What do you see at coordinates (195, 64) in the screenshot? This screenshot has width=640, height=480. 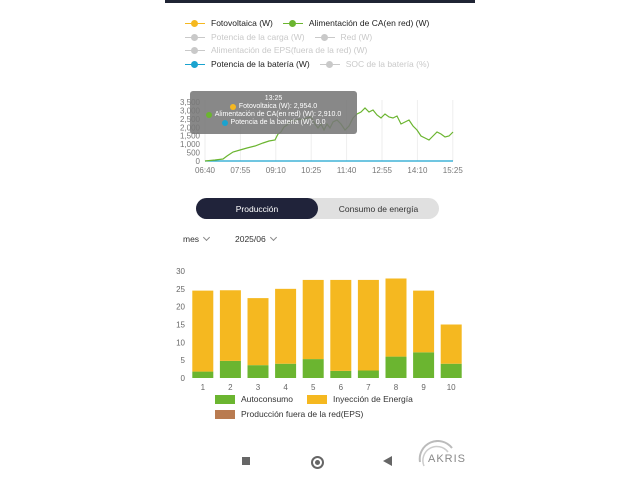 I see `battery-swatch-icon` at bounding box center [195, 64].